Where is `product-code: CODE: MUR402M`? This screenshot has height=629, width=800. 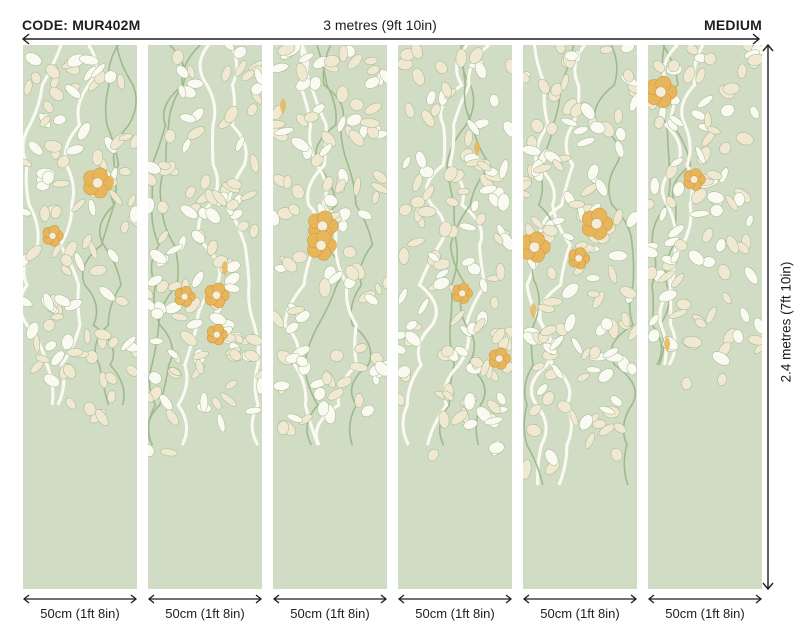 product-code: CODE: MUR402M is located at coordinates (81, 25).